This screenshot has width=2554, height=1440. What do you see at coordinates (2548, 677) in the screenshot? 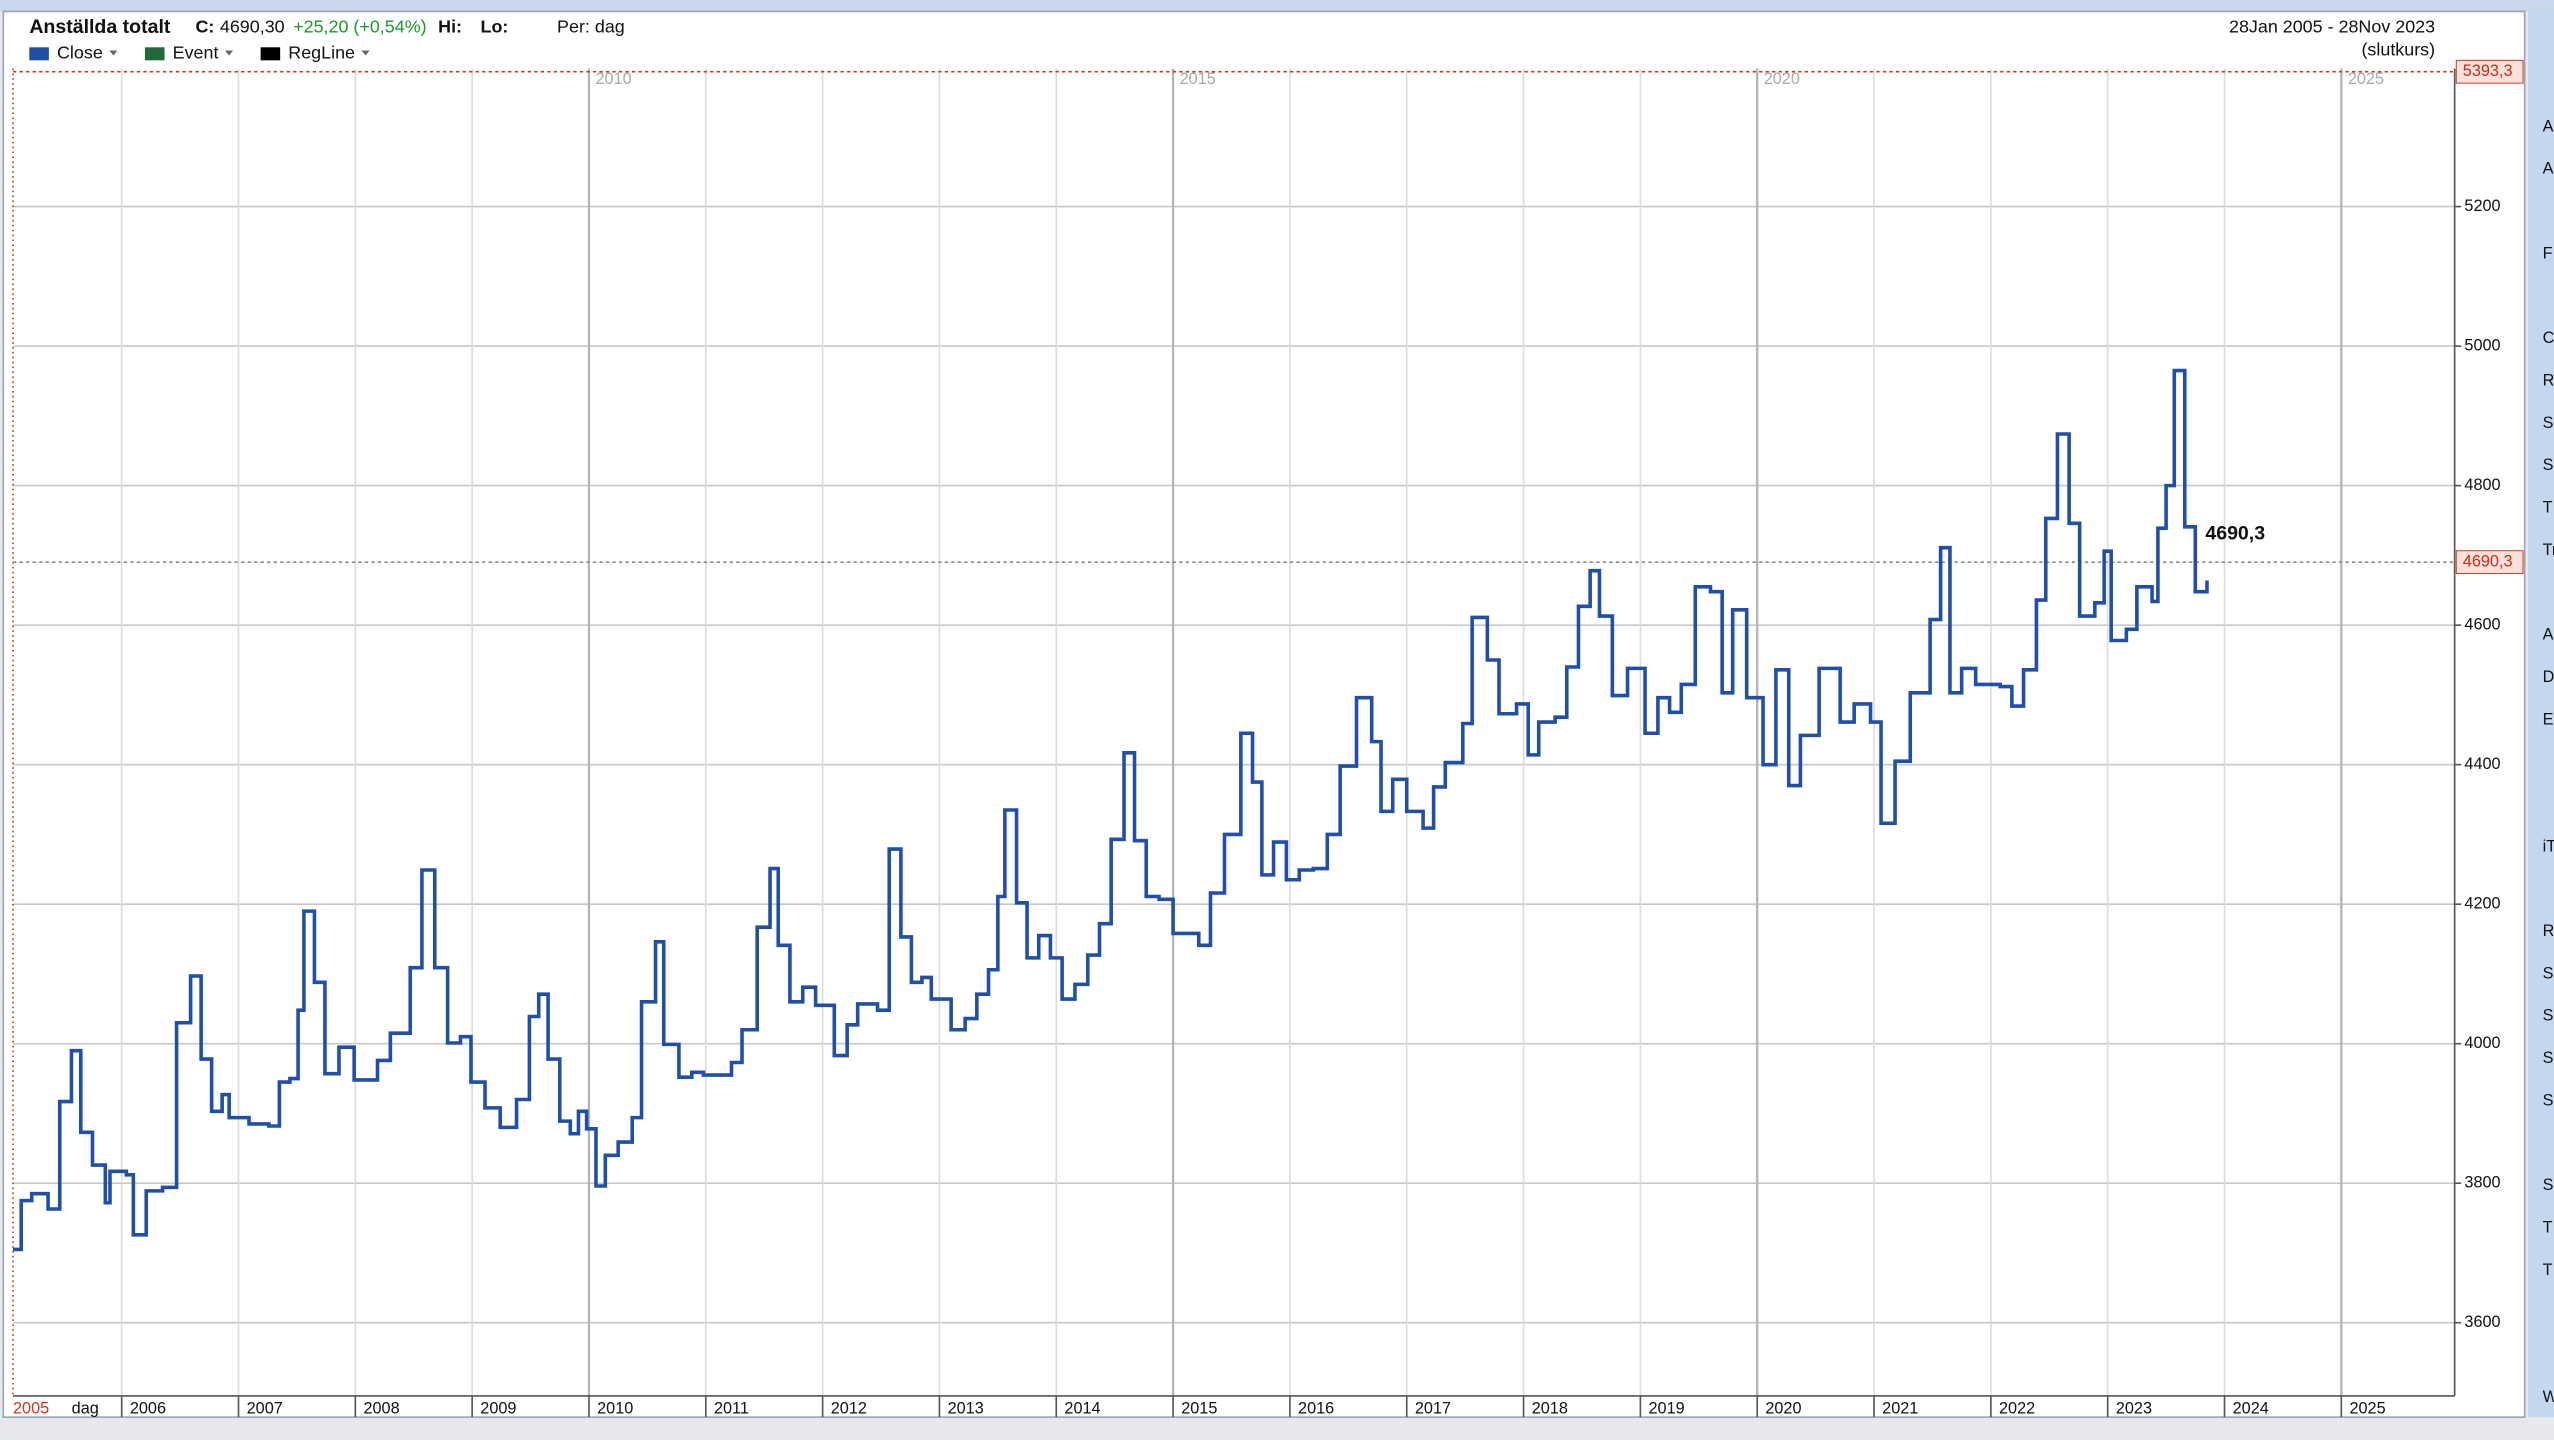
I see `sidebar-item: D` at bounding box center [2548, 677].